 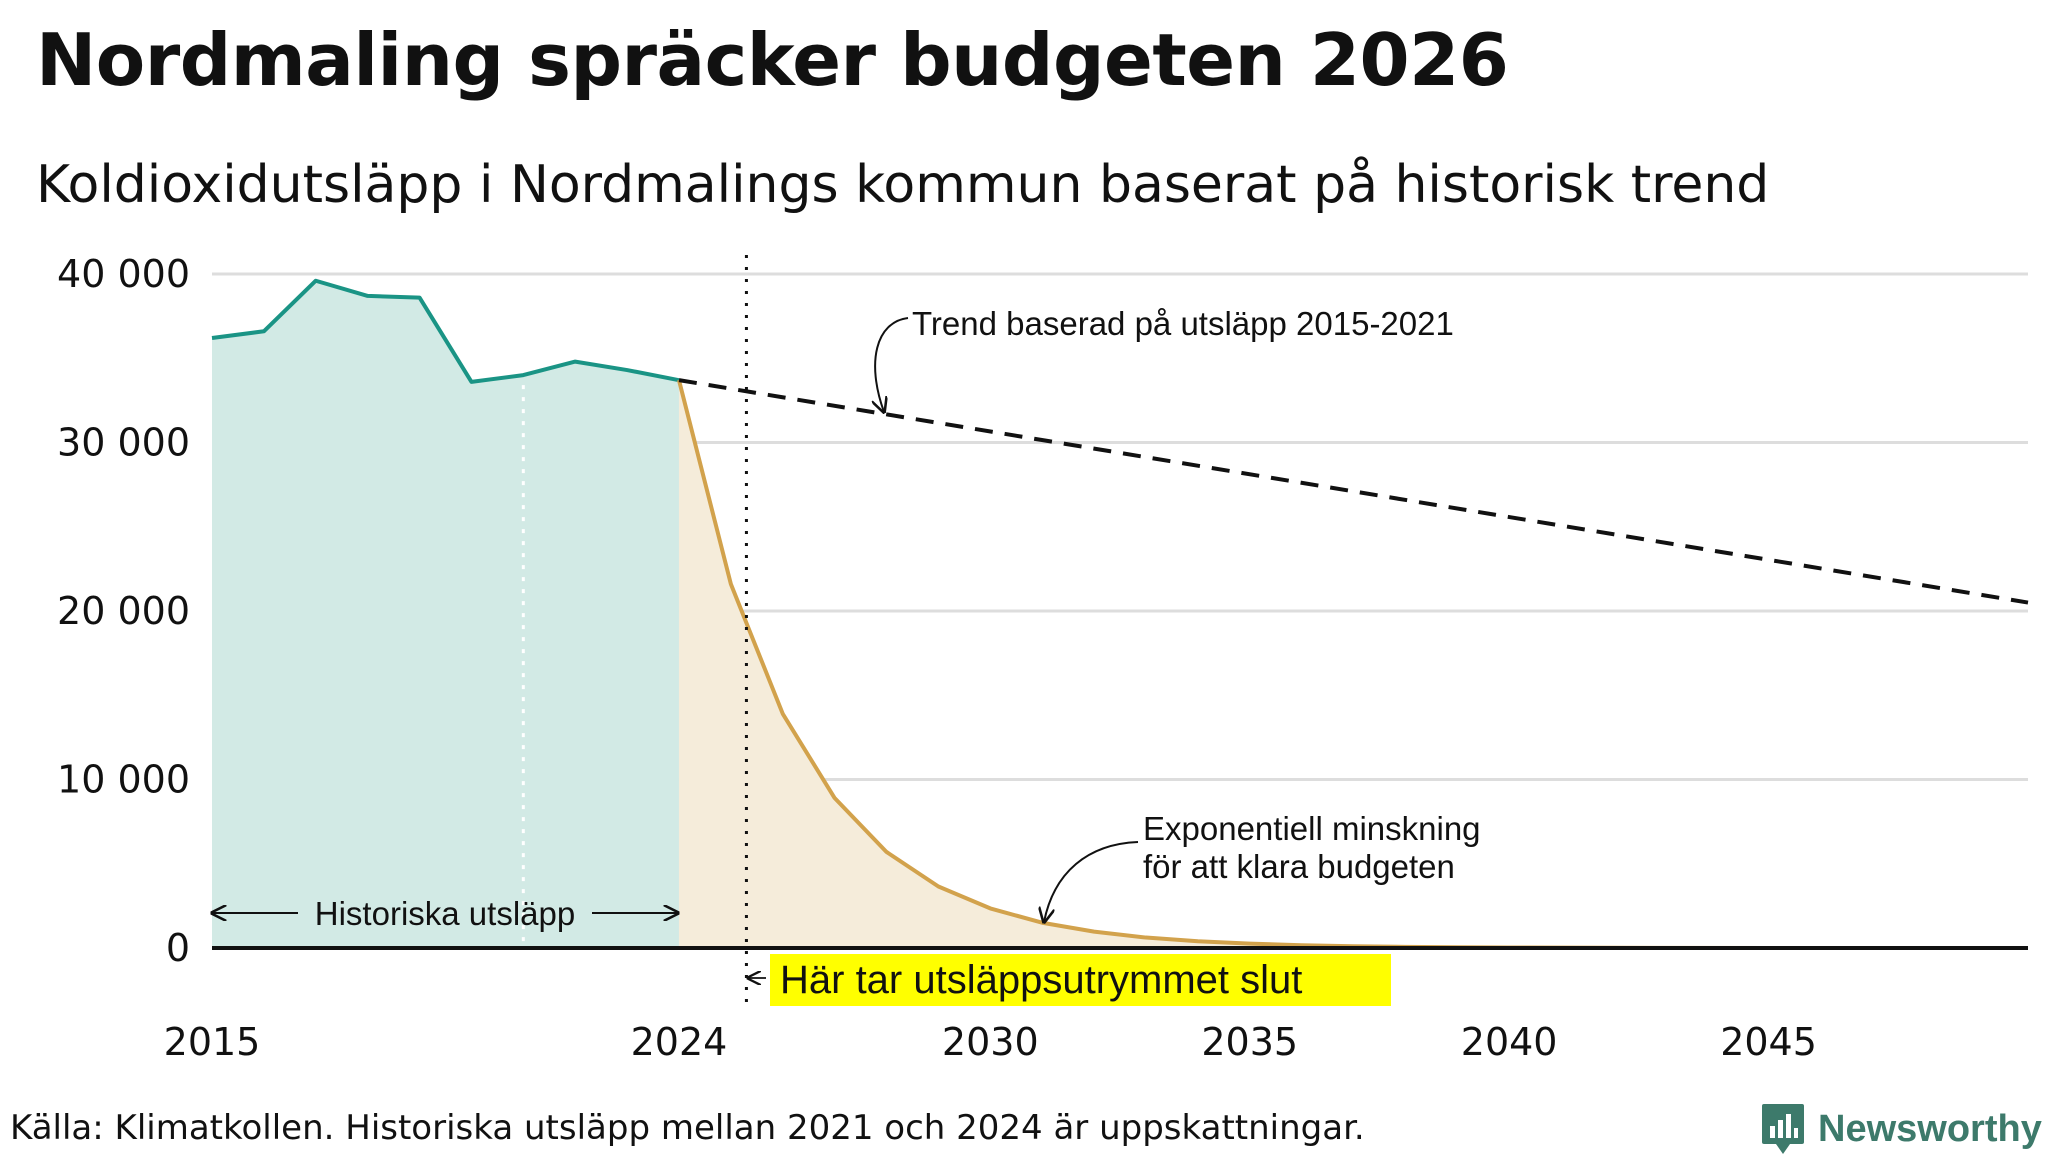 What do you see at coordinates (123, 611) in the screenshot?
I see `y-tick-label-20000: 20 000` at bounding box center [123, 611].